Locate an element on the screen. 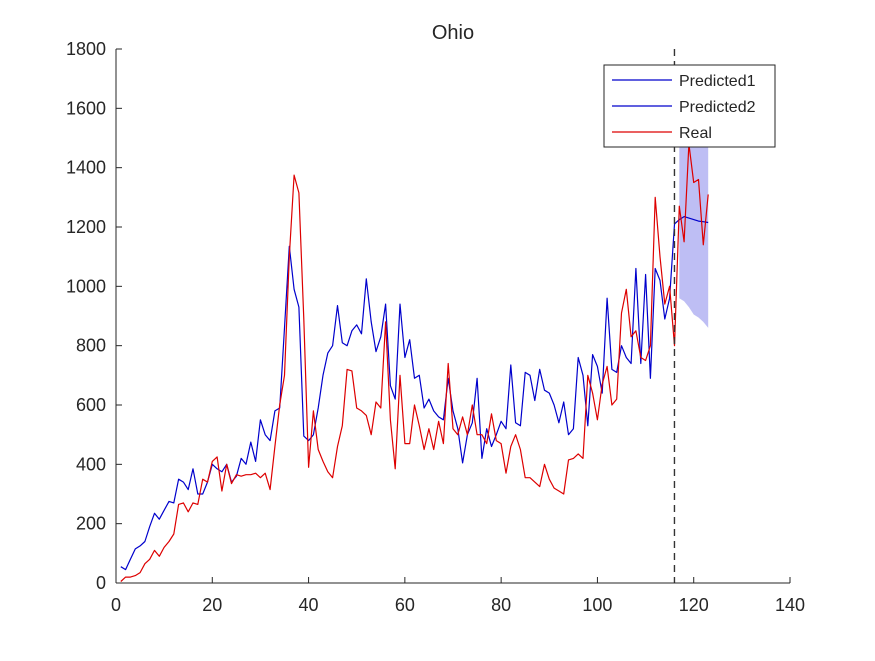 The height and width of the screenshot is (661, 875). y-tick-label: 1800 is located at coordinates (86, 49).